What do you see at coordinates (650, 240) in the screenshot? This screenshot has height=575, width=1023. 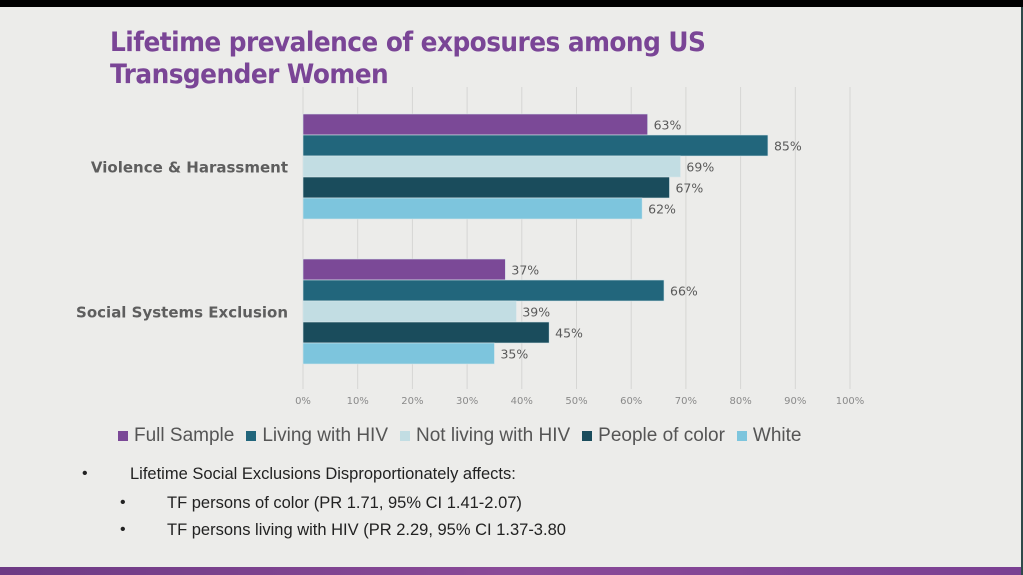 I see `value-labels: 63% 85% 69% 67% 62% 37% 66% 39% 45% 35%` at bounding box center [650, 240].